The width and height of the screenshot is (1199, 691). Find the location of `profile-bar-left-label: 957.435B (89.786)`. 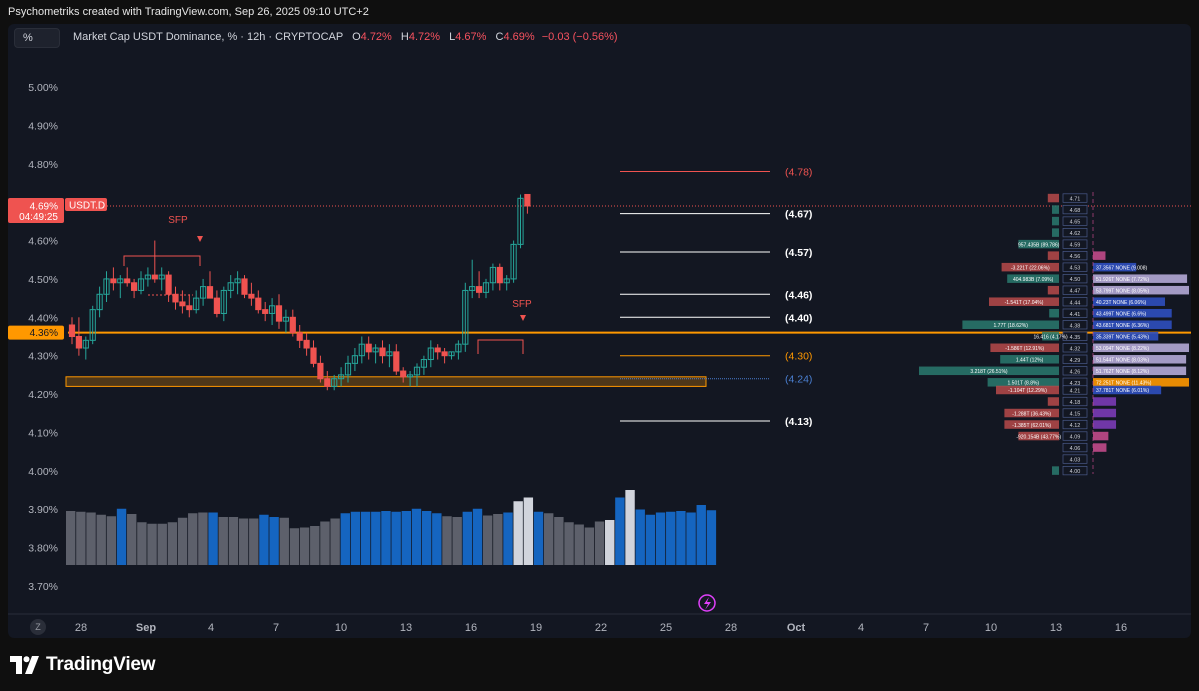

profile-bar-left-label: 957.435B (89.786) is located at coordinates (1039, 245).